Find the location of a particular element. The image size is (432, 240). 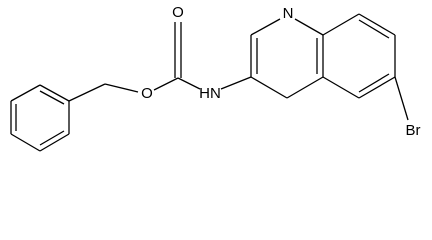

atom-label: HN is located at coordinates (210, 93).